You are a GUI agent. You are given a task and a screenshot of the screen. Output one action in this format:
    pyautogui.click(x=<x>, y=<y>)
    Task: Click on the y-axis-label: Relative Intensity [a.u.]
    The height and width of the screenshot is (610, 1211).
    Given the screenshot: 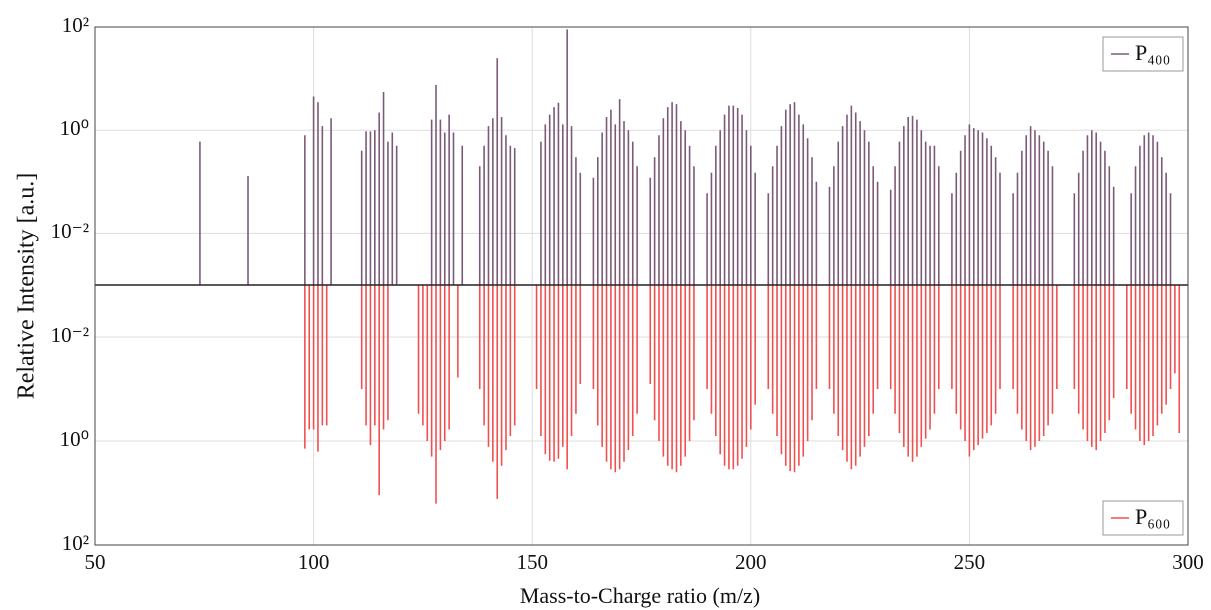 What is the action you would take?
    pyautogui.click(x=27, y=286)
    